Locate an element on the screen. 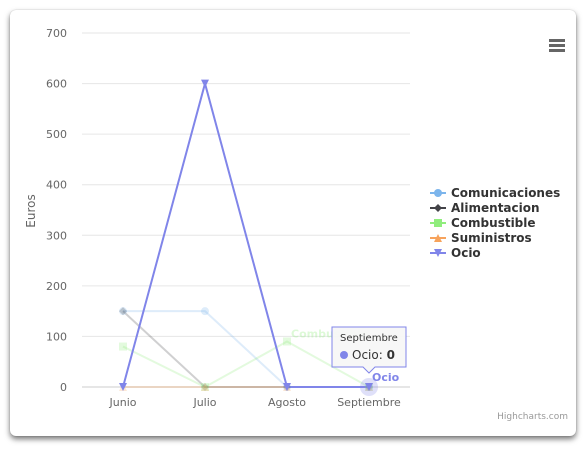 This screenshot has width=584, height=450. legend-item-alimentacion: Alimentacion is located at coordinates (485, 208).